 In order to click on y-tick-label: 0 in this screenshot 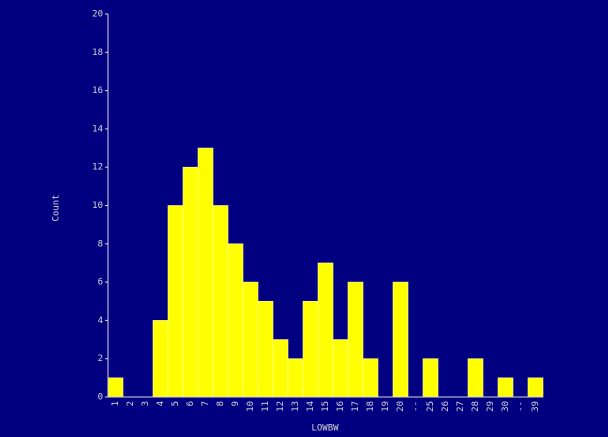, I will do `click(100, 398)`.